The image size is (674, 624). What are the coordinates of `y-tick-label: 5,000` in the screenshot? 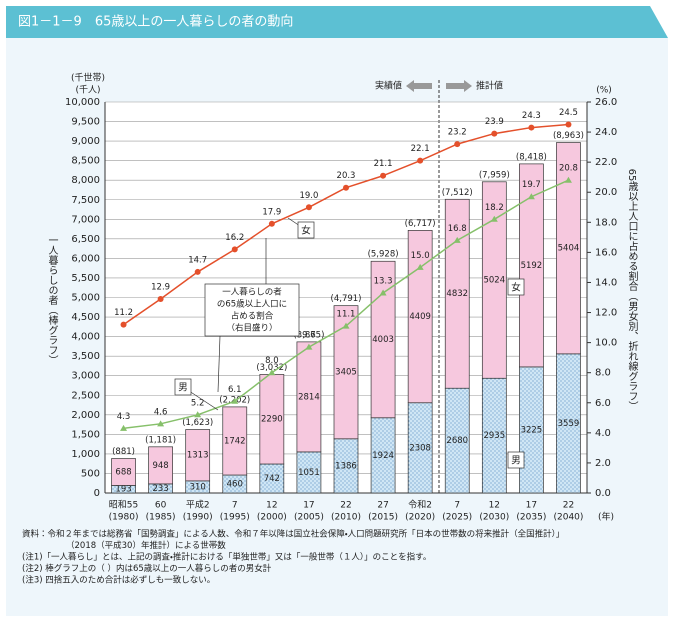 It's located at (85, 298).